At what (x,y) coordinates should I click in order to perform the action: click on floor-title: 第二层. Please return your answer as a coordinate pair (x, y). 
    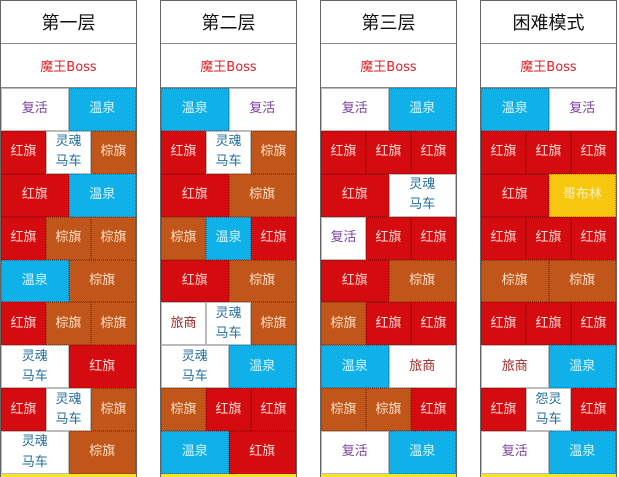
    Looking at the image, I should click on (228, 22).